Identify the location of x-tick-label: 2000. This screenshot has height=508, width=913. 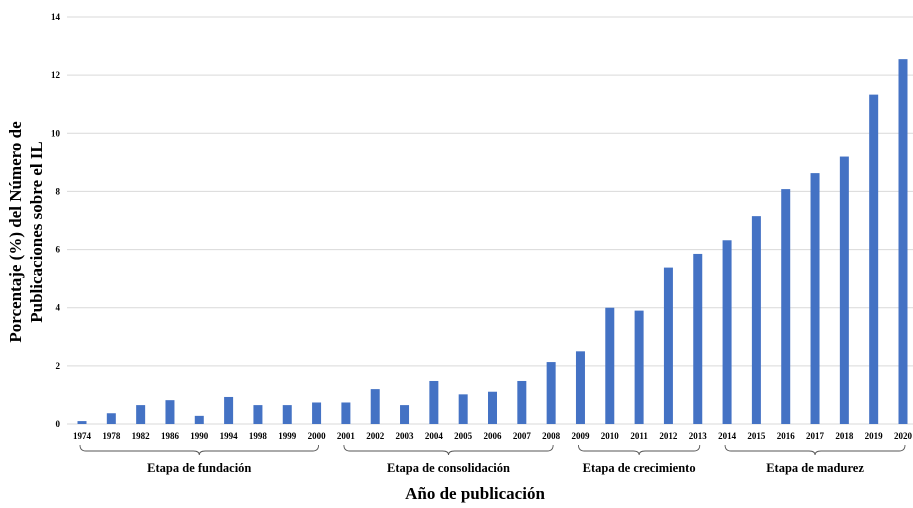
(317, 436).